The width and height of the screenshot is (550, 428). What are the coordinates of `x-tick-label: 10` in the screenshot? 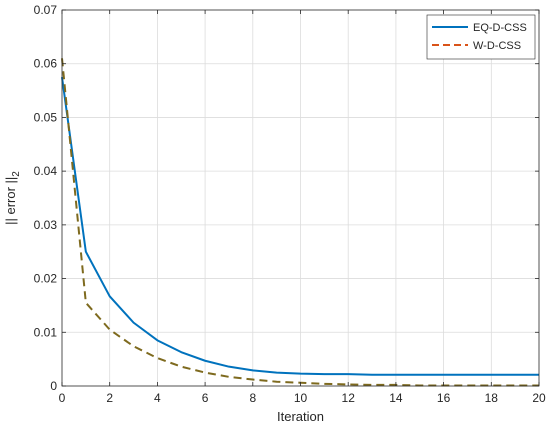 It's located at (301, 398).